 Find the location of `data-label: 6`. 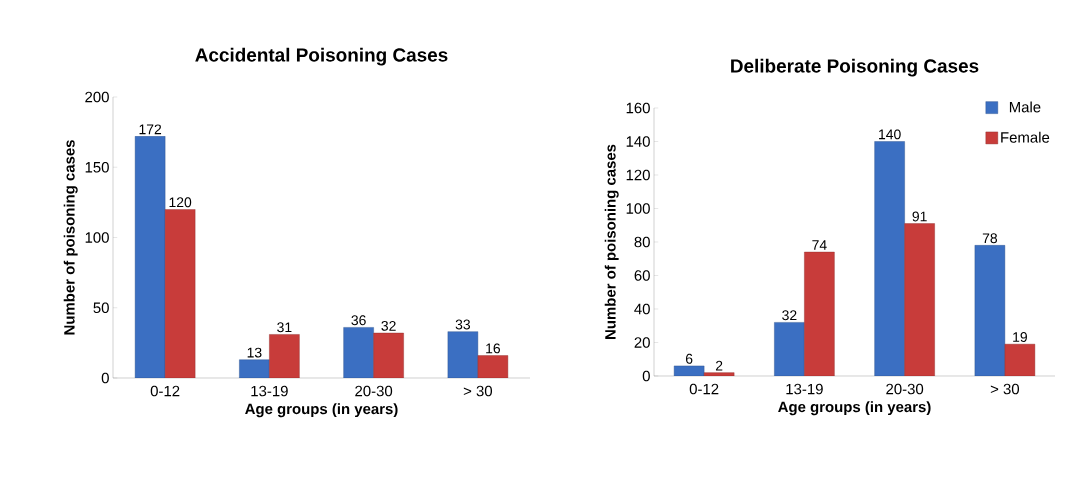

data-label: 6 is located at coordinates (689, 358).